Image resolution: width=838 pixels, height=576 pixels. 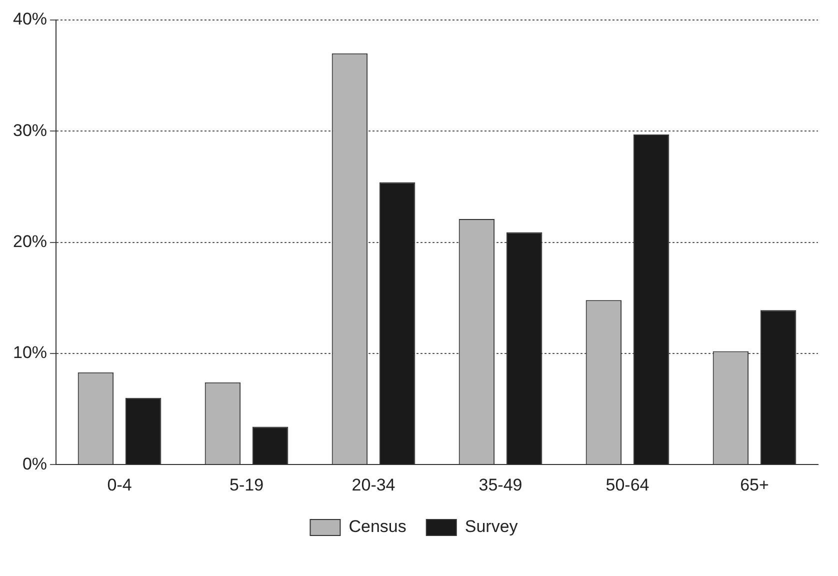 I want to click on x-tick-label: 20-34, so click(x=374, y=484).